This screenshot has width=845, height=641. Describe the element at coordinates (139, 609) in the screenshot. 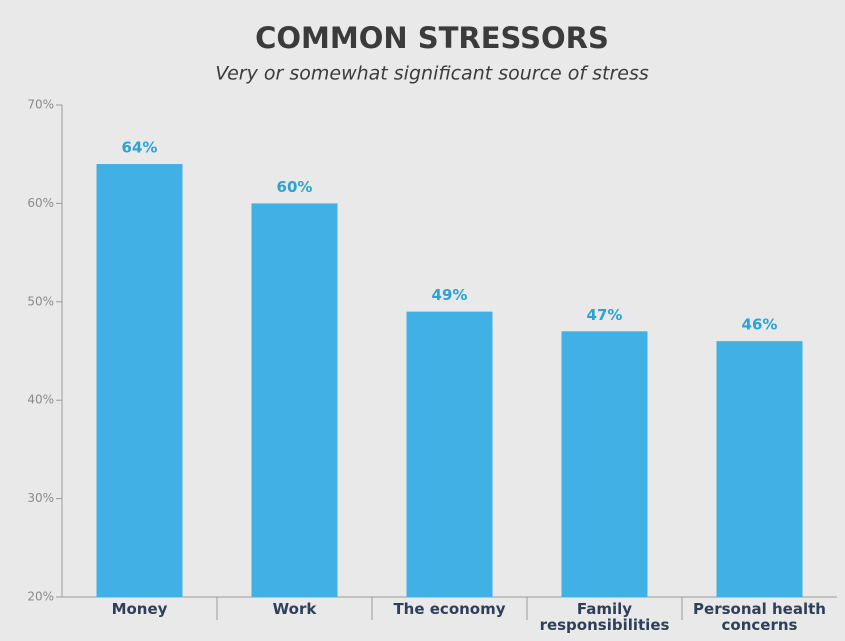

I see `x-tick-label: Money` at that location.